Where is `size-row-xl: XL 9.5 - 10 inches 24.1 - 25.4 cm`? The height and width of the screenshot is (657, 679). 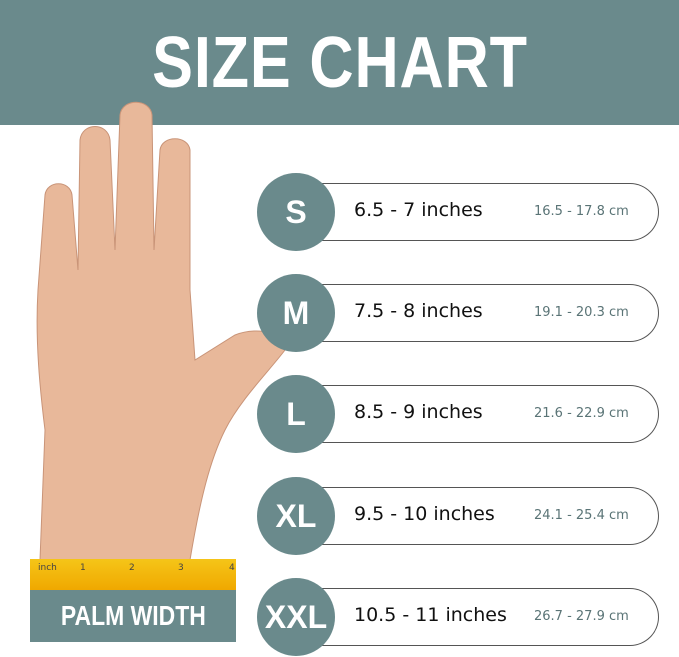 size-row-xl: XL 9.5 - 10 inches 24.1 - 25.4 cm is located at coordinates (458, 516).